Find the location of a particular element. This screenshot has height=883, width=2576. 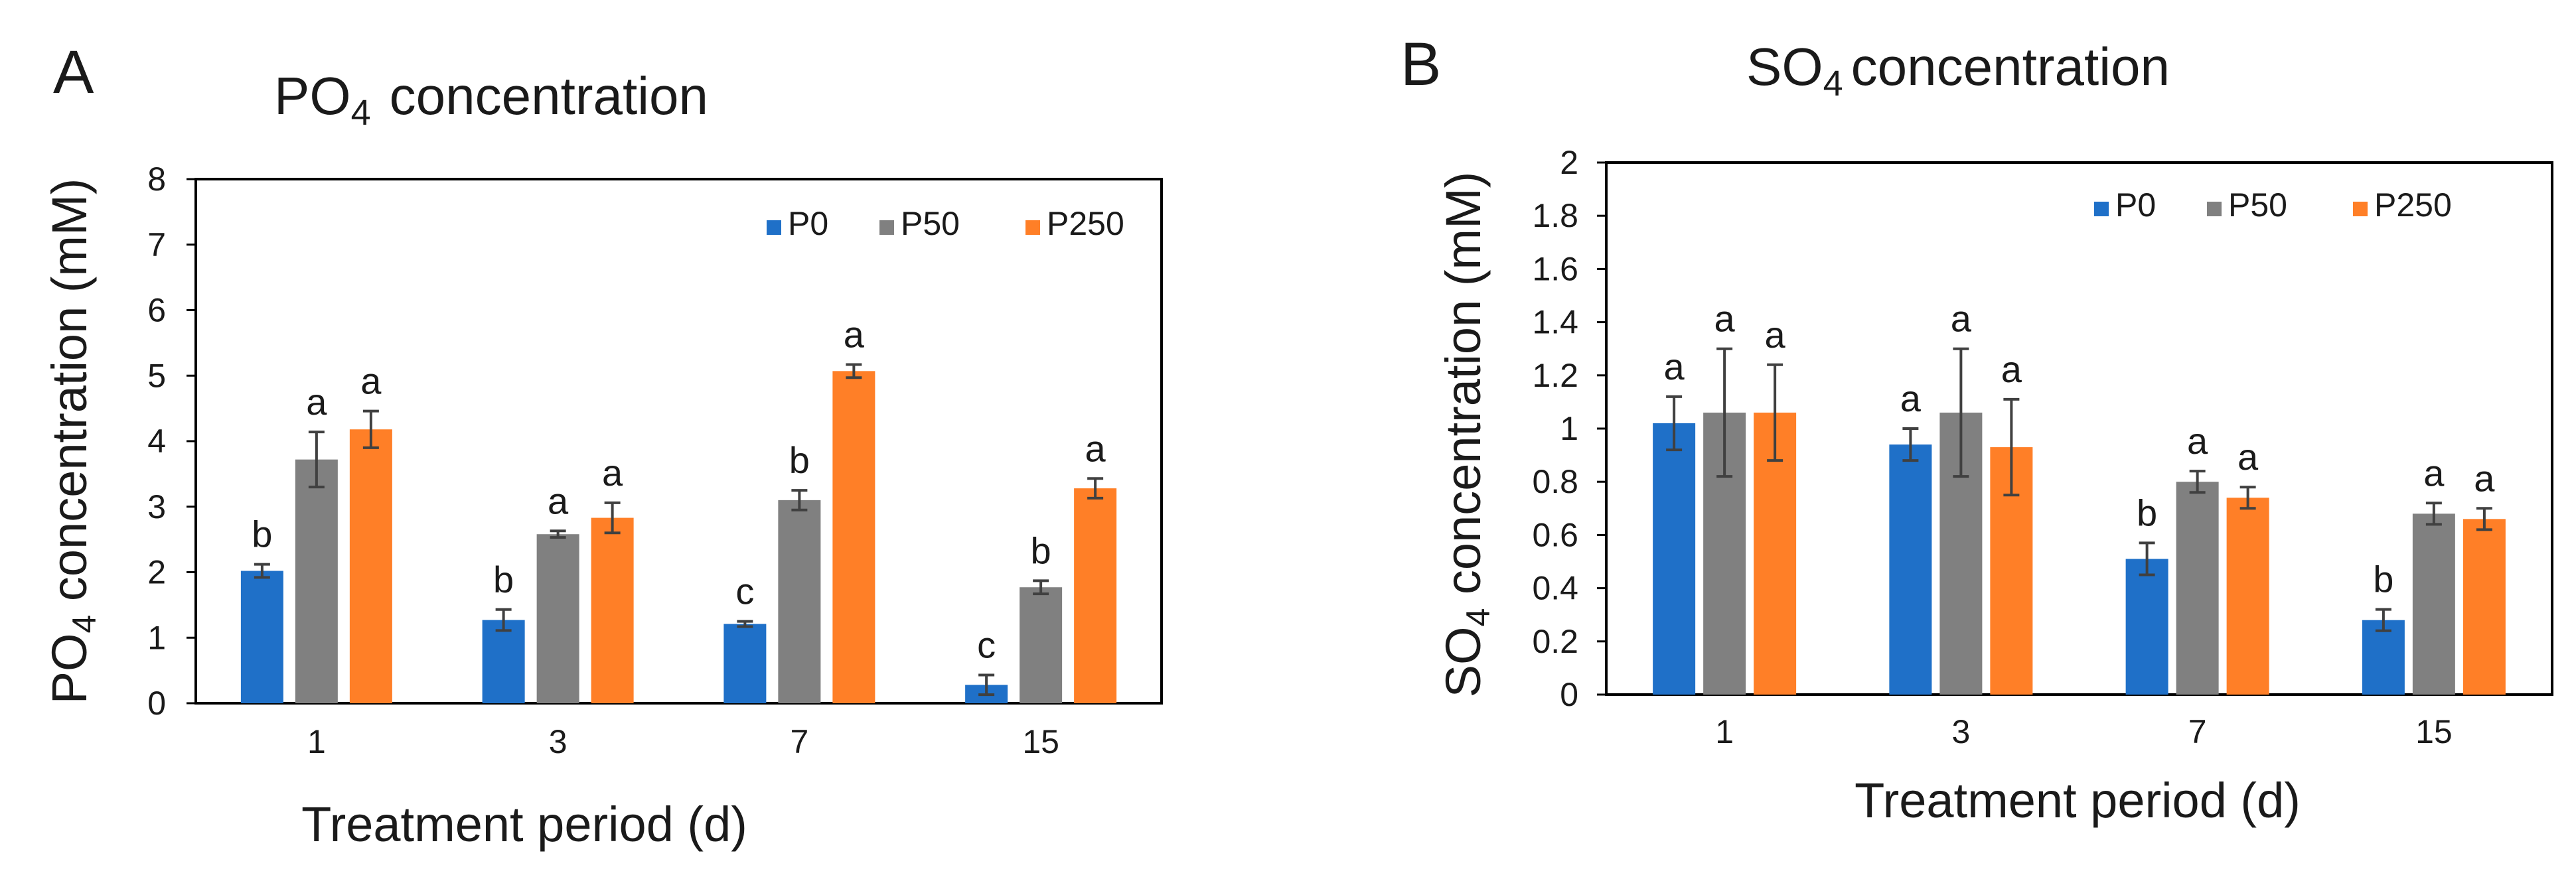

y-axis-label-a: PO4 concentration (mM) is located at coordinates (73, 442).